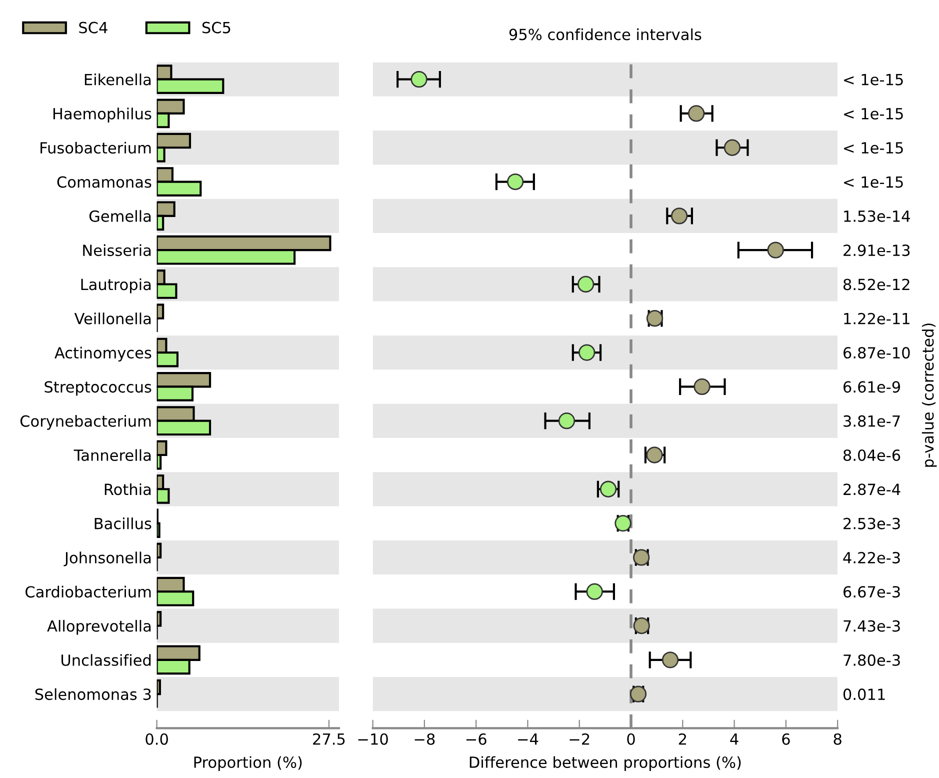 This screenshot has width=939, height=778. I want to click on x-axis-title: Difference between proportions (%), so click(605, 763).